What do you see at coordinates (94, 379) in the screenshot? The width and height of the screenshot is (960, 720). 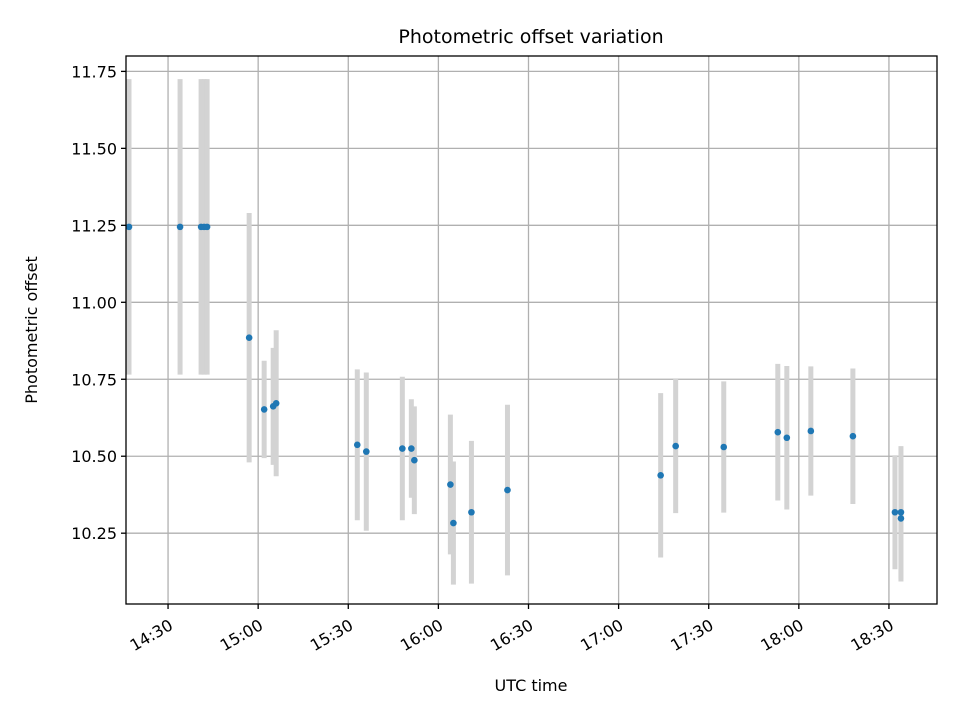 I see `y-tick-label: 10.75` at bounding box center [94, 379].